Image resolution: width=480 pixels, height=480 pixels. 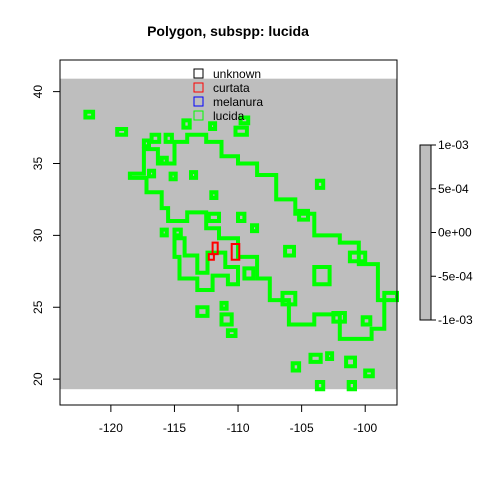 I want to click on colorbar: 1e-03 5e-04 0e+00 -5e-04 -1e-03, so click(x=446, y=232).